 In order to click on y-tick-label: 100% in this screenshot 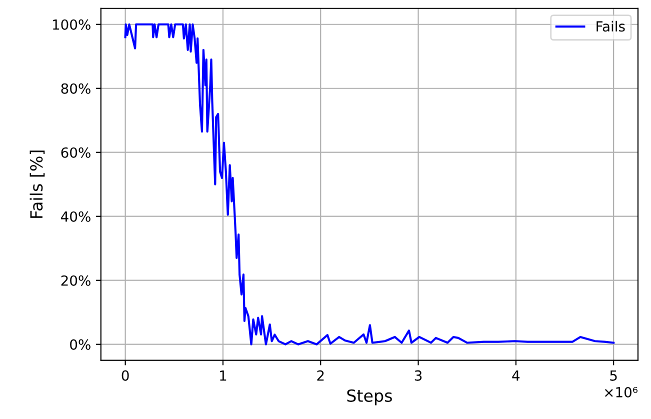, I will do `click(71, 24)`.